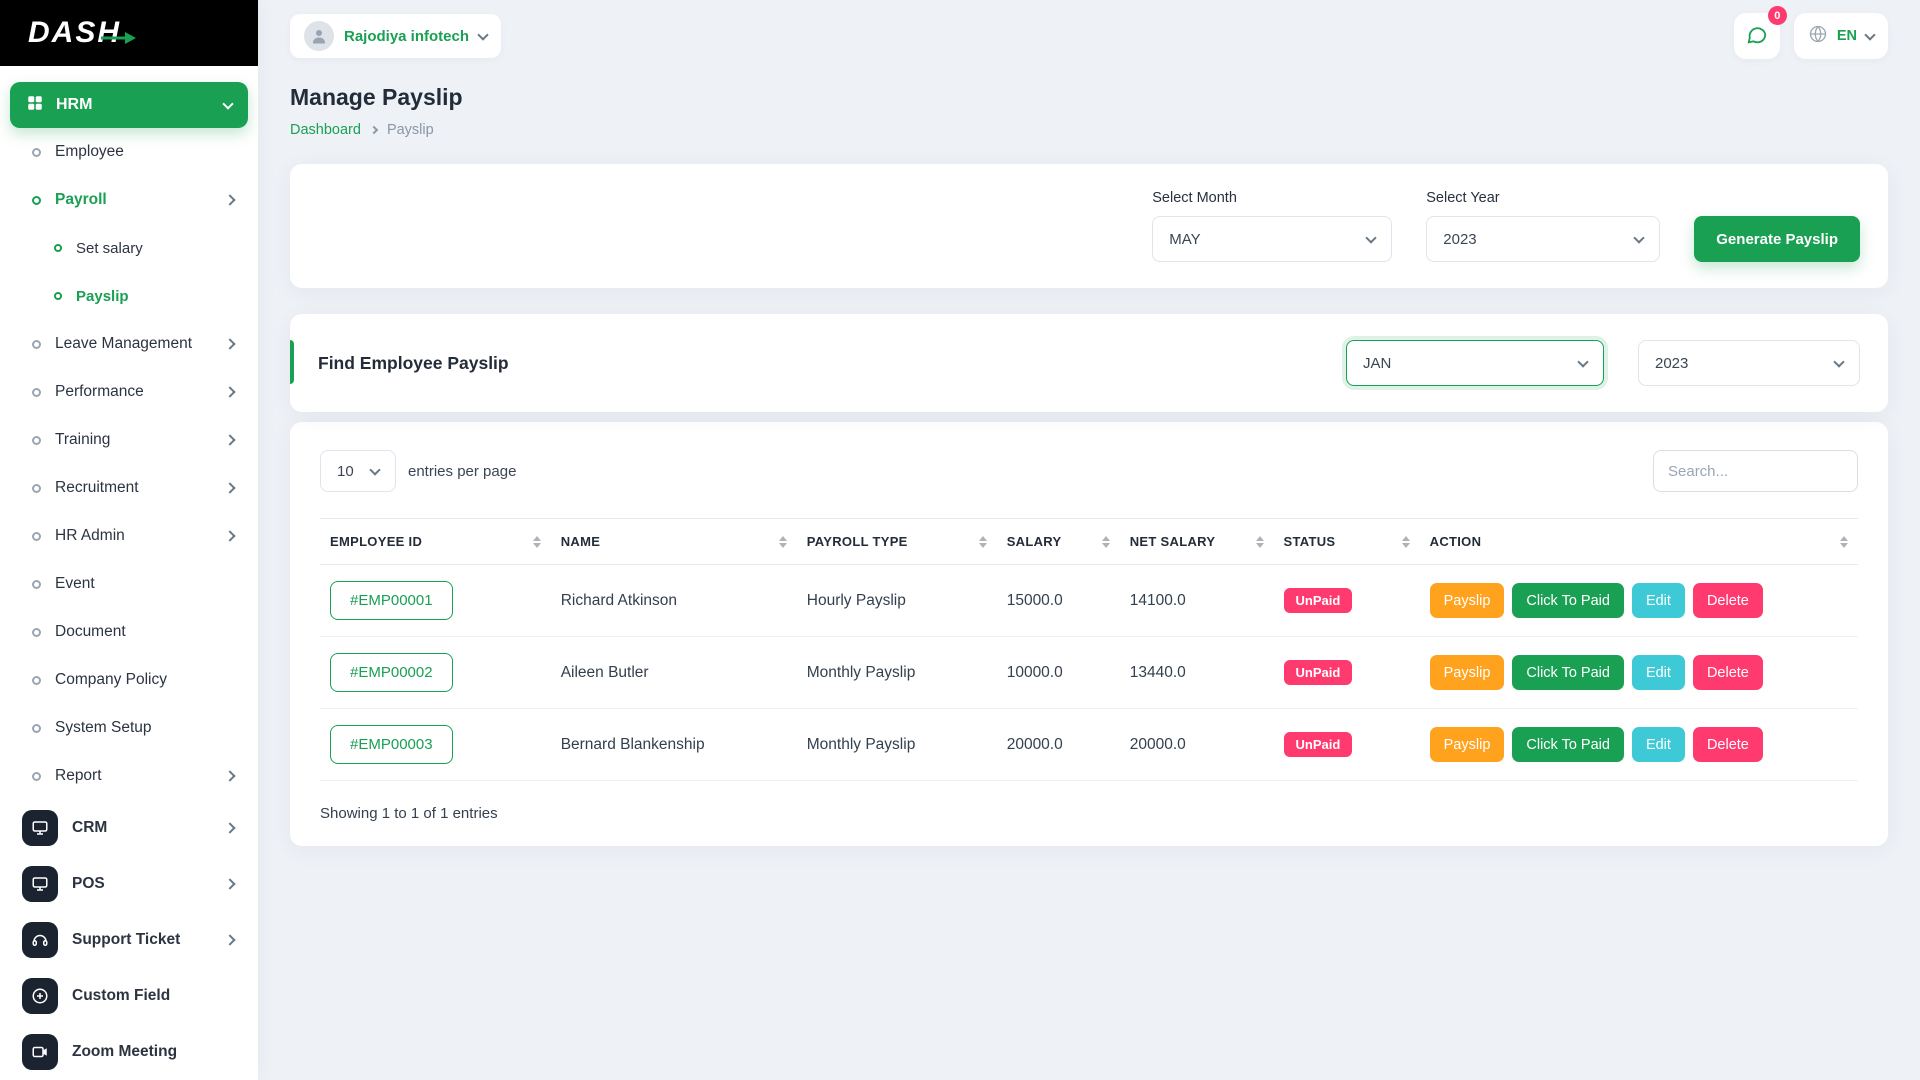 The width and height of the screenshot is (1920, 1080). I want to click on sidebar-item-zoom-meeting: Zoom Meeting, so click(129, 1052).